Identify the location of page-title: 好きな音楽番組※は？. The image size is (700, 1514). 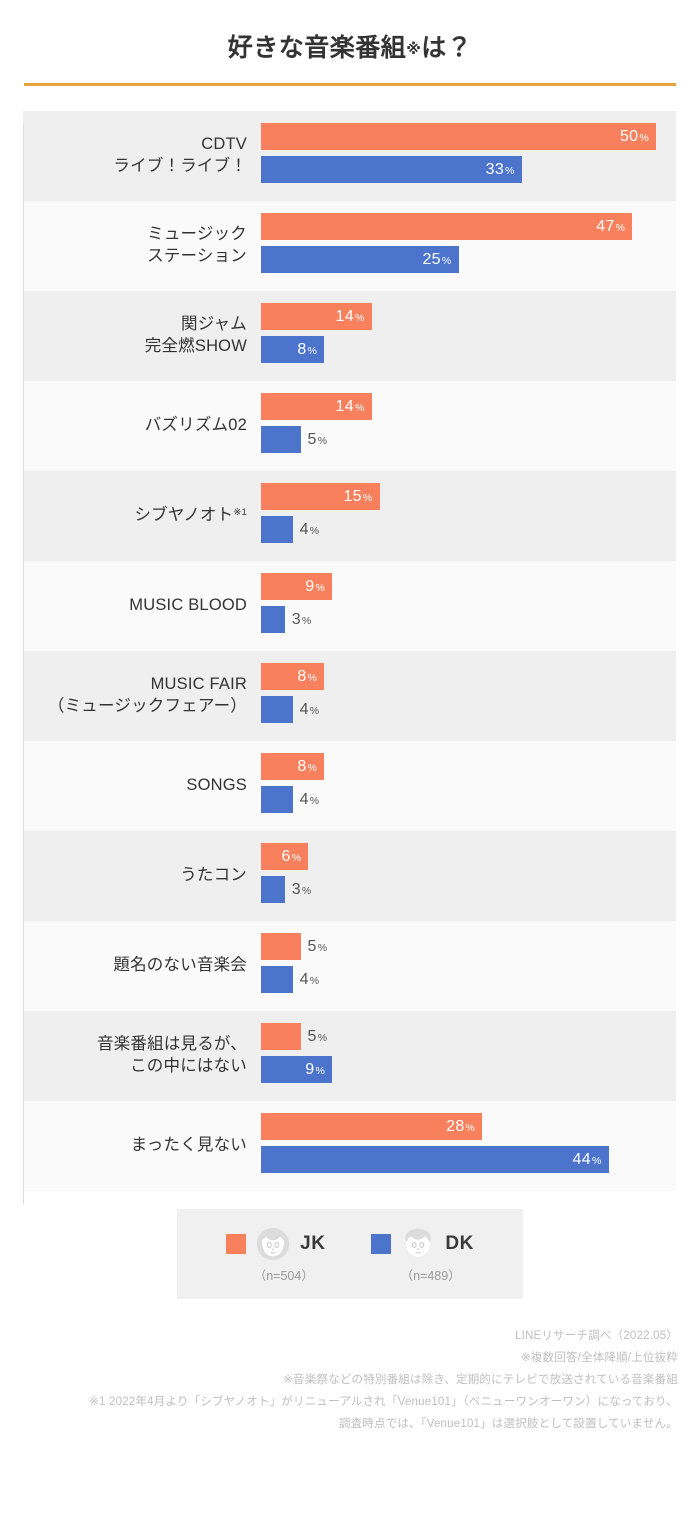
(350, 46).